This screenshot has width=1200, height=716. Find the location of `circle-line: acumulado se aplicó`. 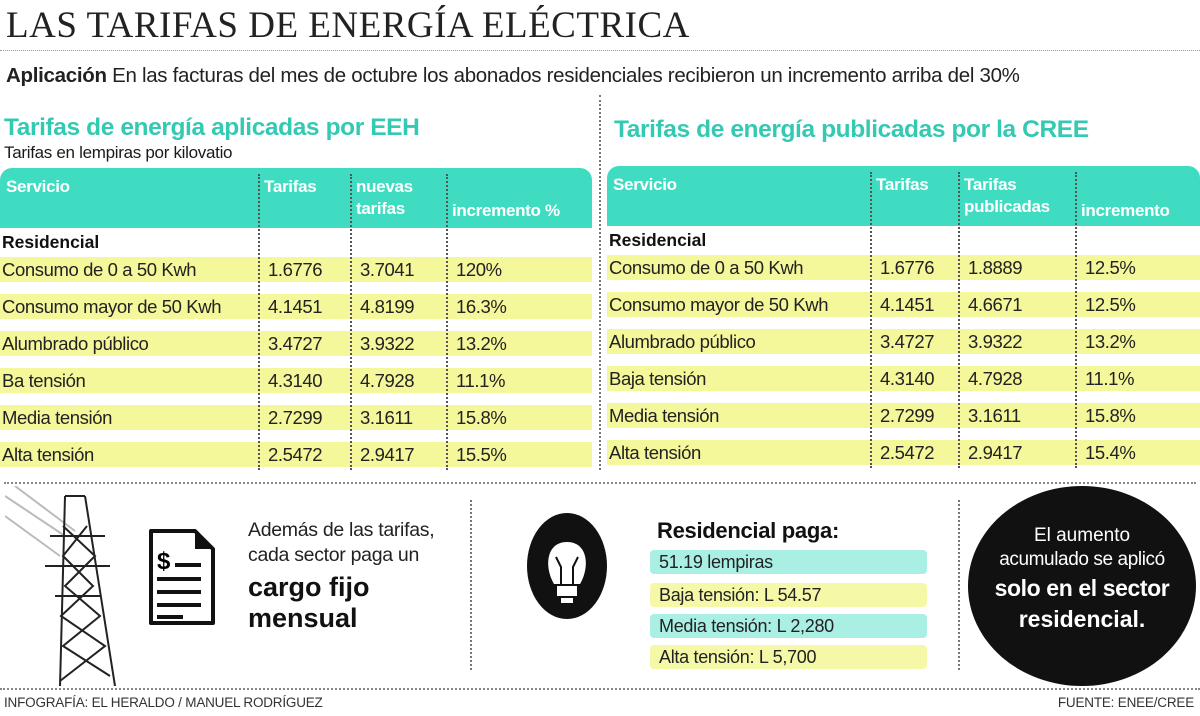

circle-line: acumulado se aplicó is located at coordinates (1082, 559).